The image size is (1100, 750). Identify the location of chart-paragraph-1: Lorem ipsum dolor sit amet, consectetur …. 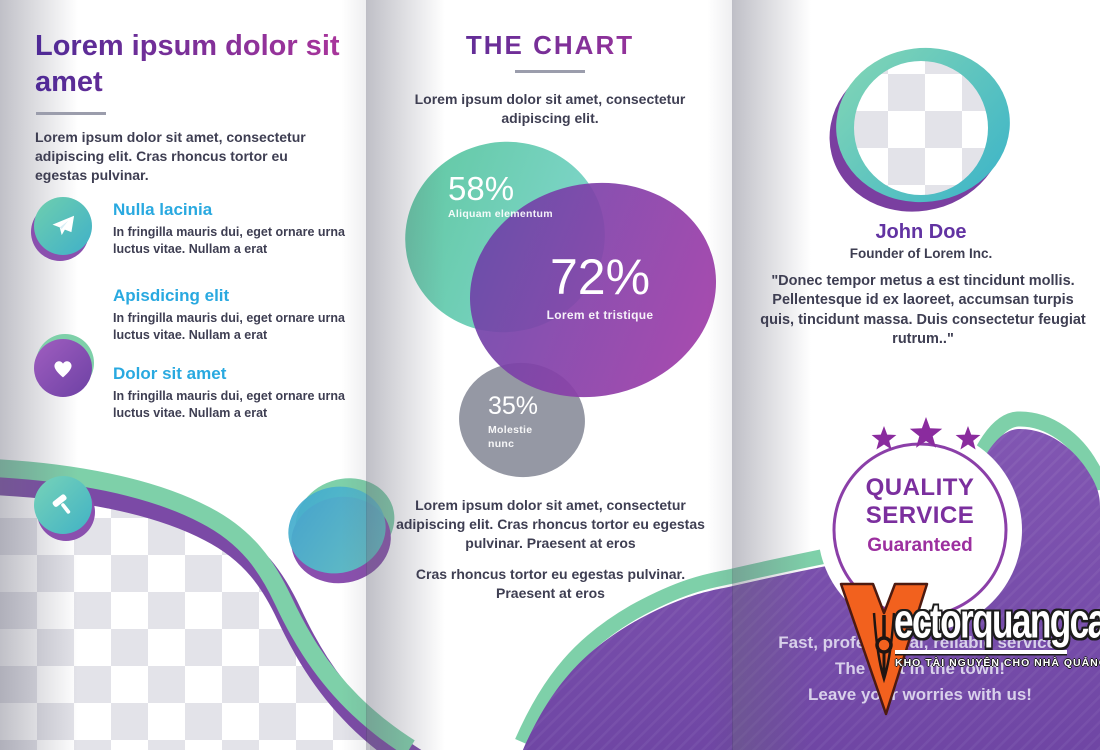
(550, 524).